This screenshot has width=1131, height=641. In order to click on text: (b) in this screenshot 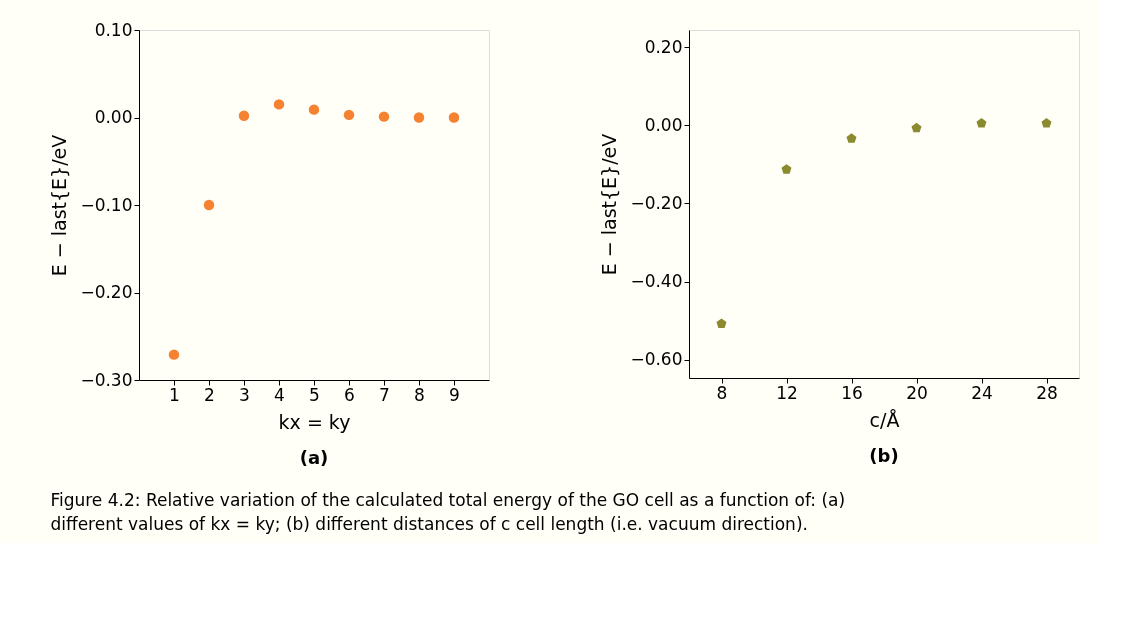, I will do `click(884, 455)`.